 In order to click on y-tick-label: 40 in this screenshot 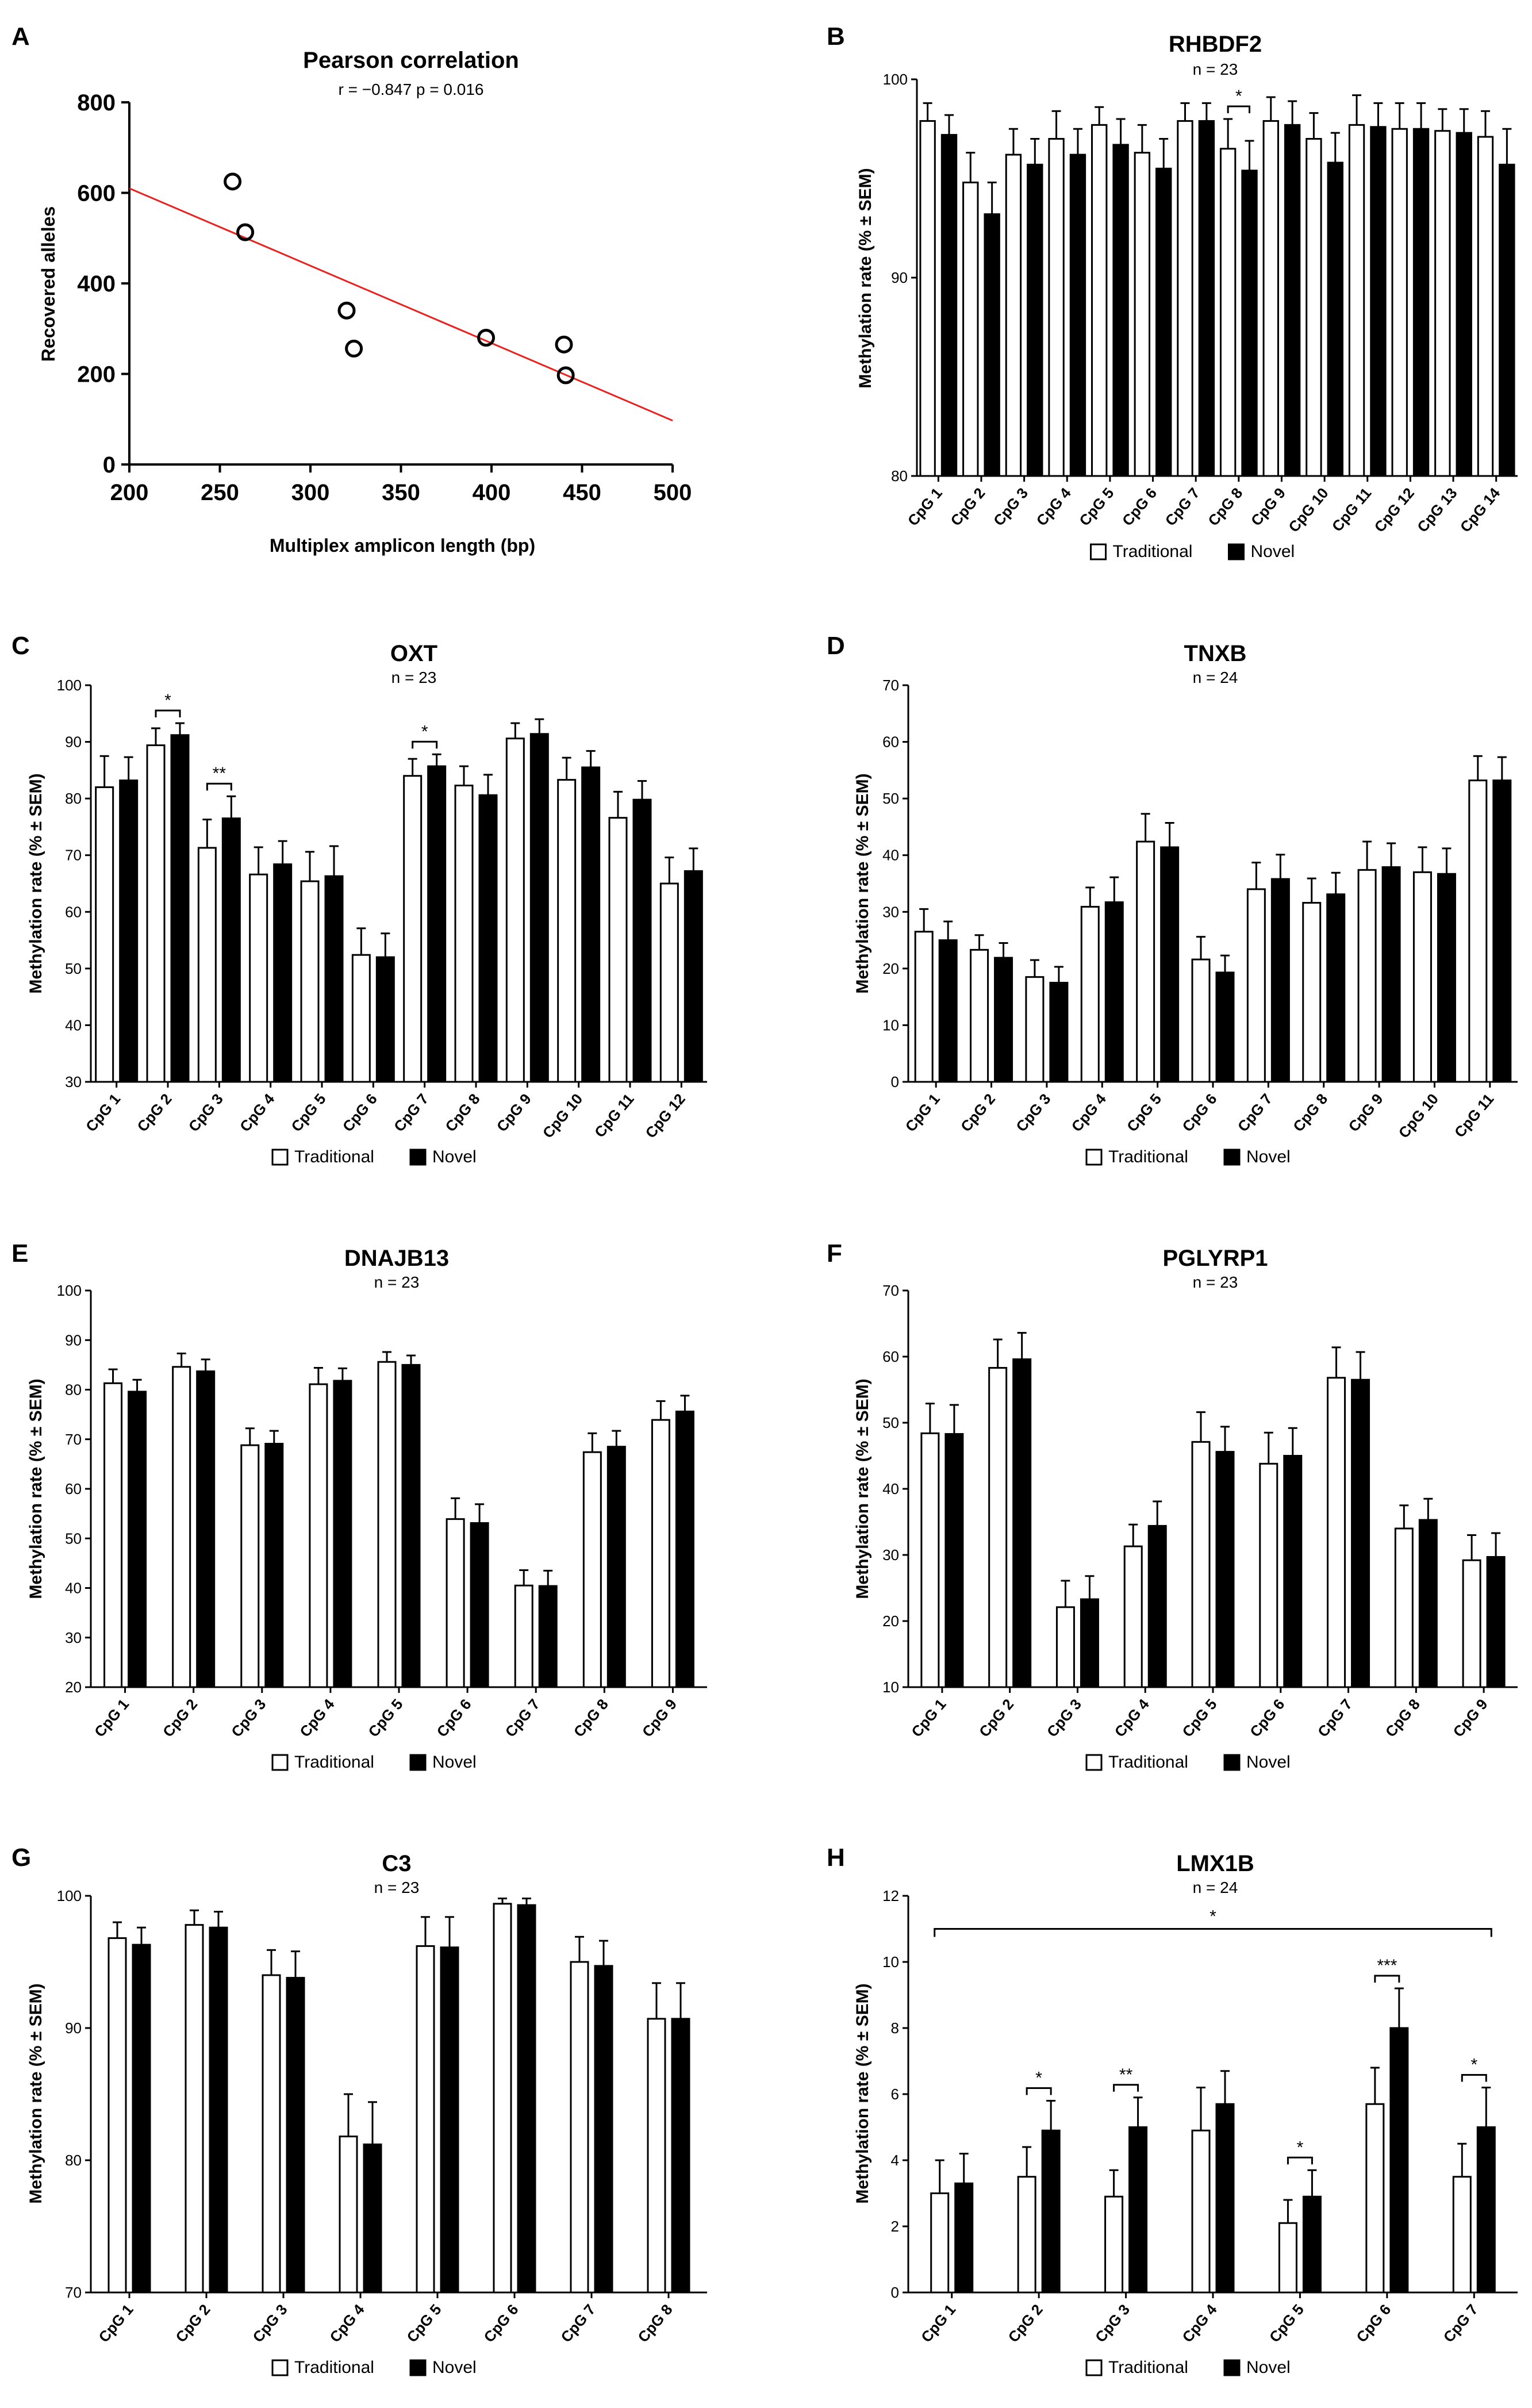, I will do `click(73, 1588)`.